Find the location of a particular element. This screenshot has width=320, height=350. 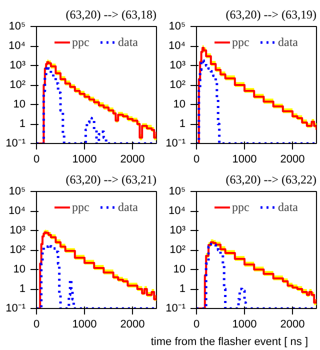

series-label: ppc is located at coordinates (241, 42).